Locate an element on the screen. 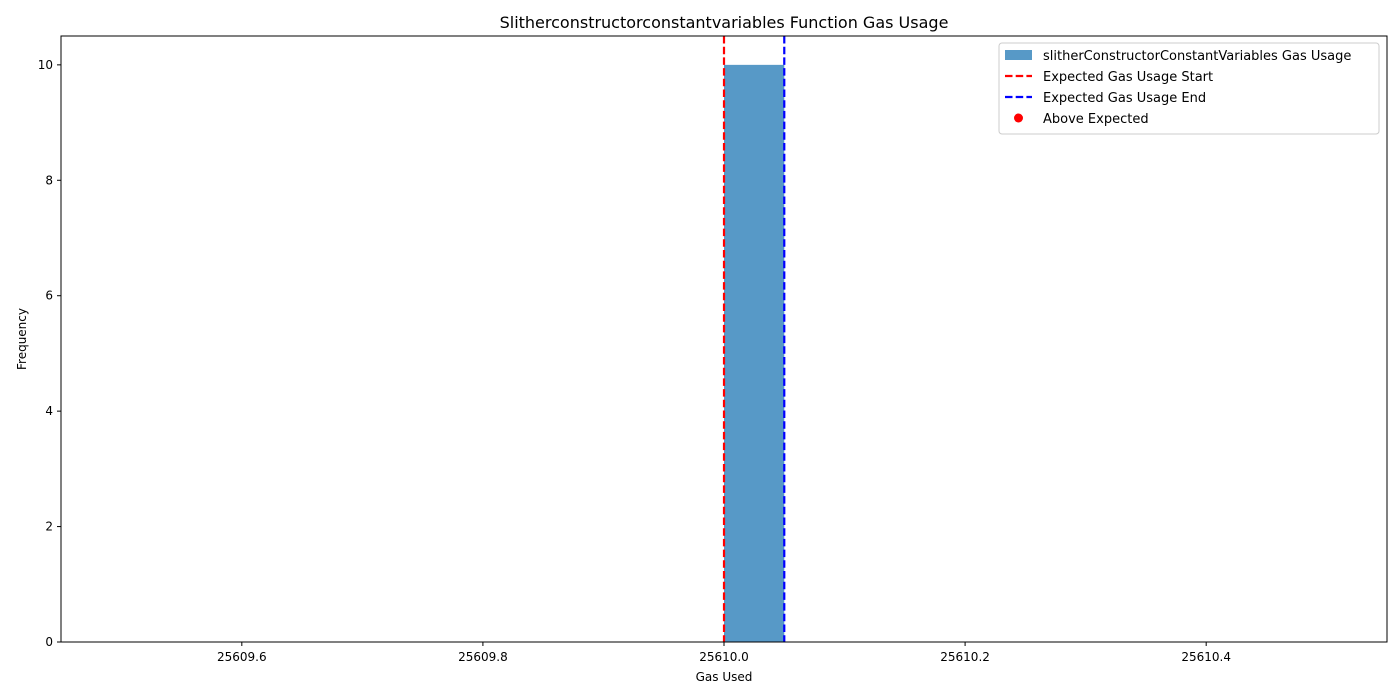 Image resolution: width=1400 pixels, height=700 pixels. x-axis-ticks: 25609.6 25609.8 25610.0 25610.2 25610.4 is located at coordinates (724, 653).